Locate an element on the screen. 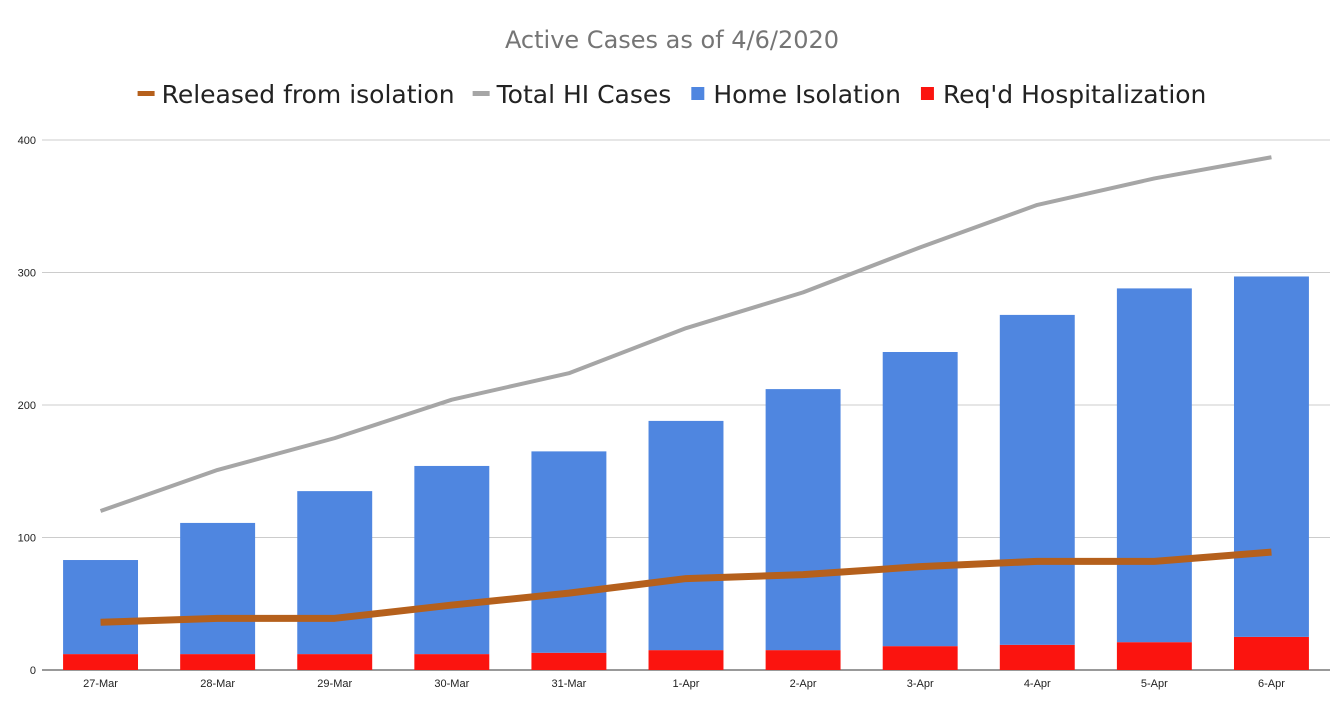 This screenshot has width=1344, height=715. bar-req-d-hospitalization-1-apr is located at coordinates (686, 660).